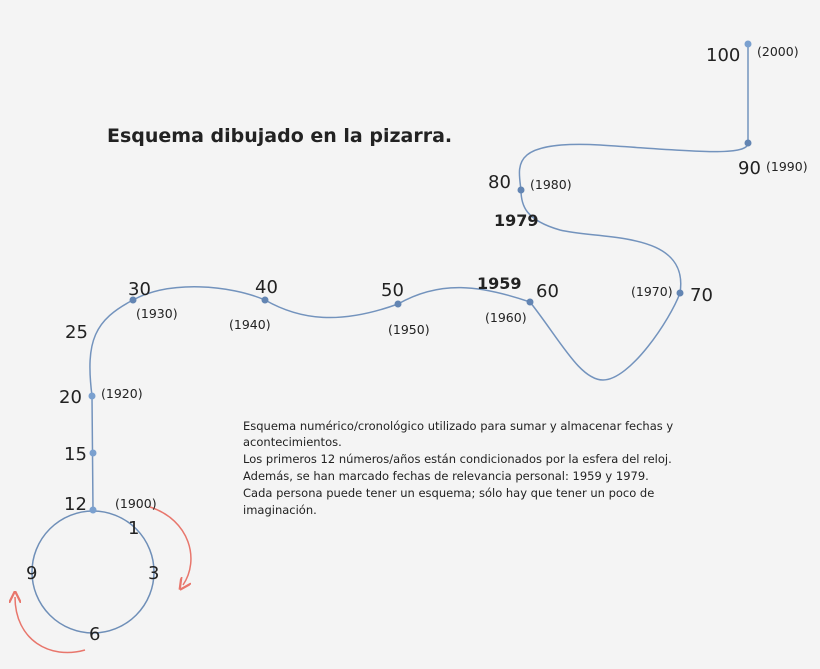 This screenshot has width=820, height=669. What do you see at coordinates (279, 136) in the screenshot?
I see `title: Esquema dibujado en la pizarra.` at bounding box center [279, 136].